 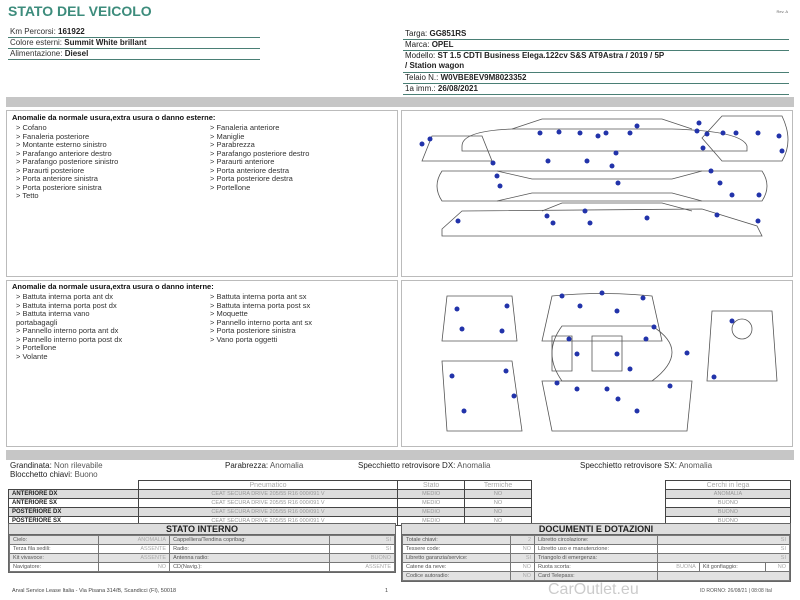 I want to click on damage-item: > Porta posteriore sinistra, so click(x=59, y=187).